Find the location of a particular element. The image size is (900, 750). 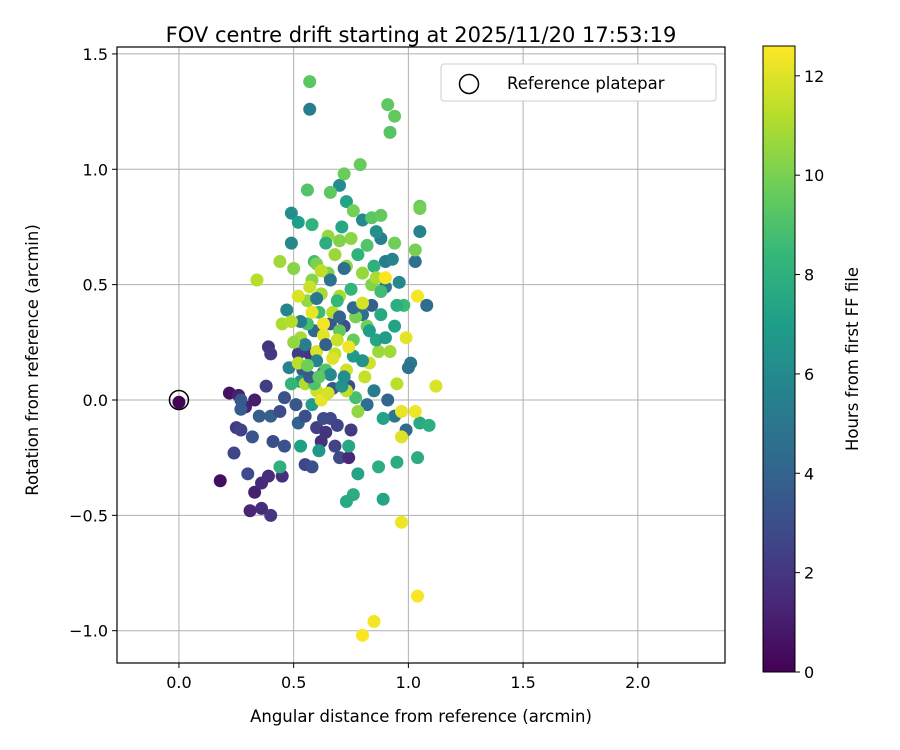

y-tick-label: −0.5 is located at coordinates (88, 515).